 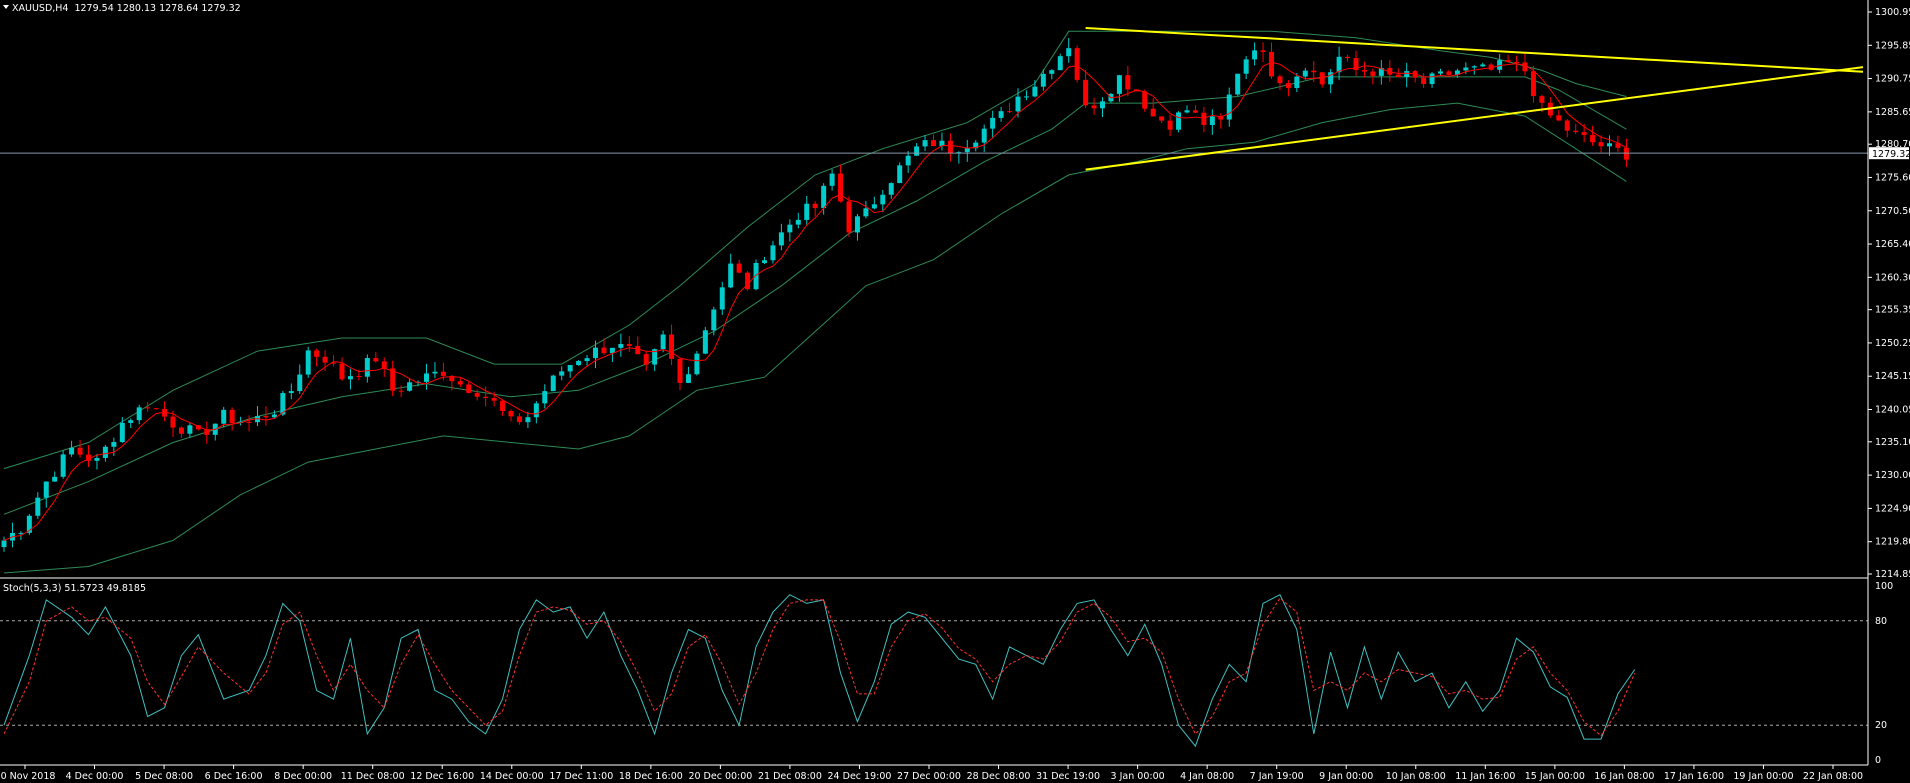 I want to click on x-tick-label: 11 Dec 08:00, so click(x=373, y=776).